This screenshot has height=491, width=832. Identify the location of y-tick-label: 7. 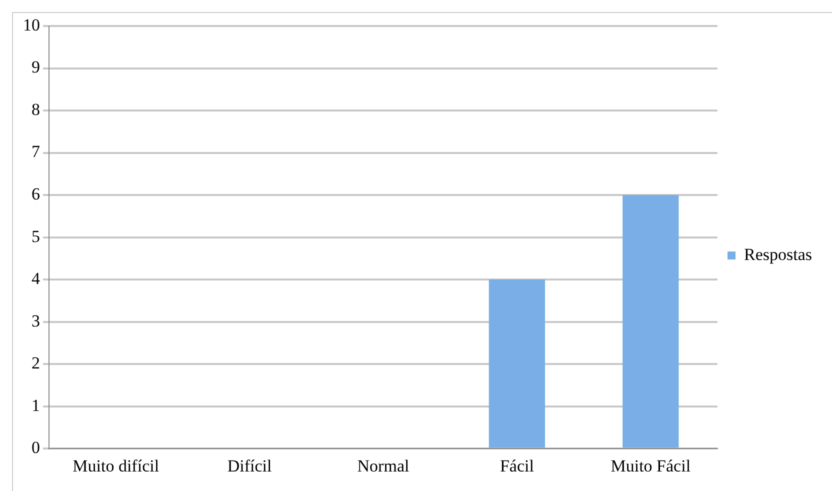
(36, 152).